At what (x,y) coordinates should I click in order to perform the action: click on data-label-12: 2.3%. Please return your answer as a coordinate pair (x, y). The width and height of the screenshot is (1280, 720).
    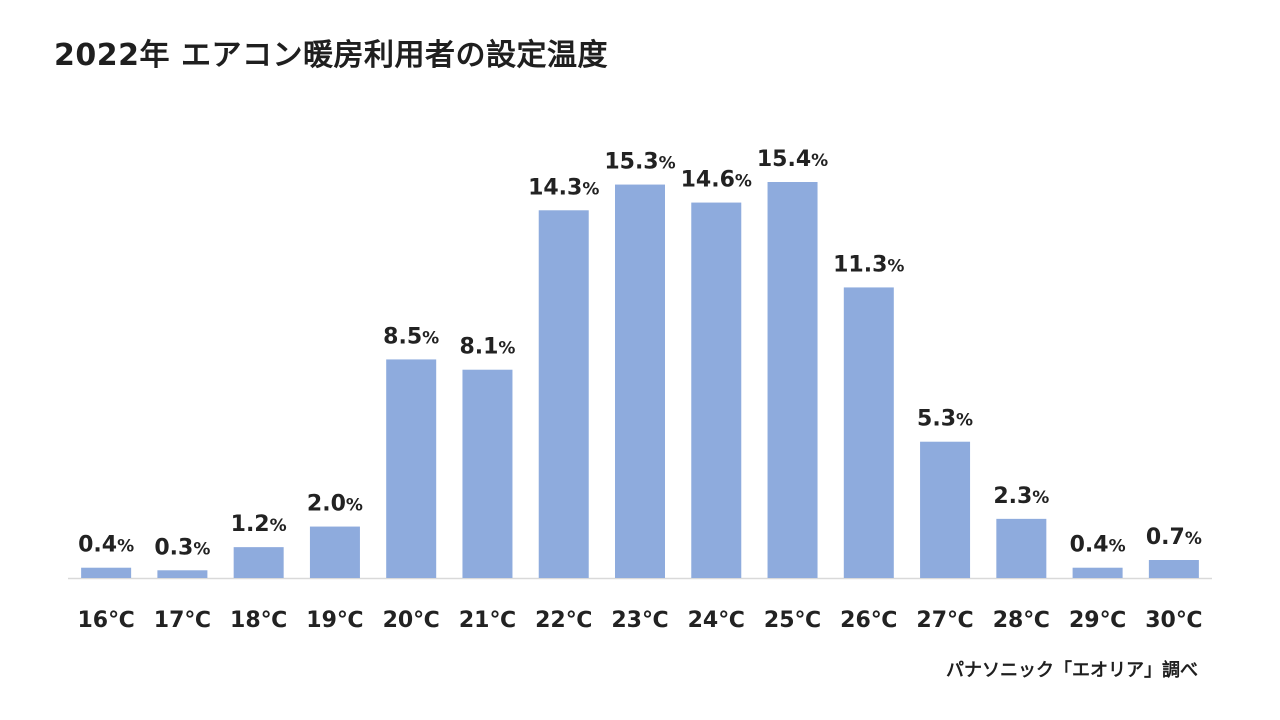
    Looking at the image, I should click on (1021, 496).